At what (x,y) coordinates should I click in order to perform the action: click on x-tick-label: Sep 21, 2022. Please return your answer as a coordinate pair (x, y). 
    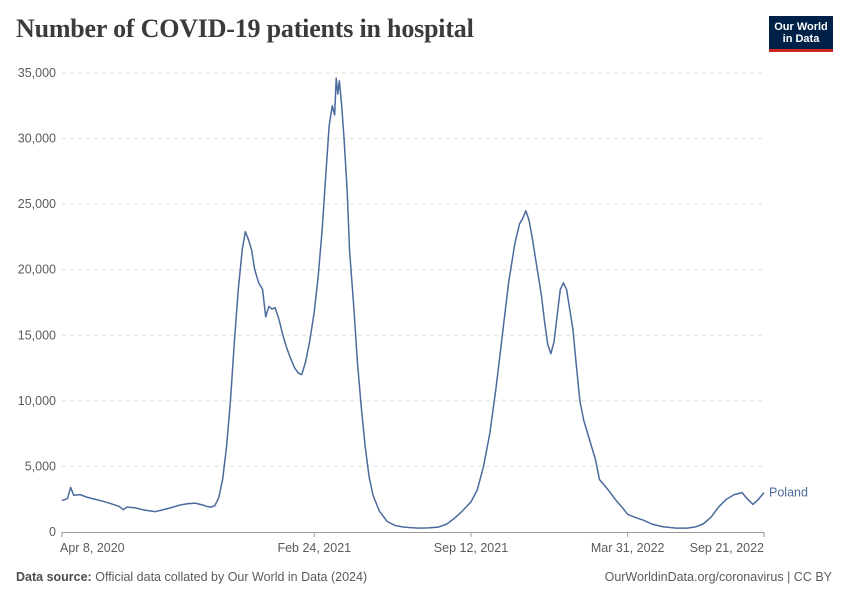
    Looking at the image, I should click on (727, 548).